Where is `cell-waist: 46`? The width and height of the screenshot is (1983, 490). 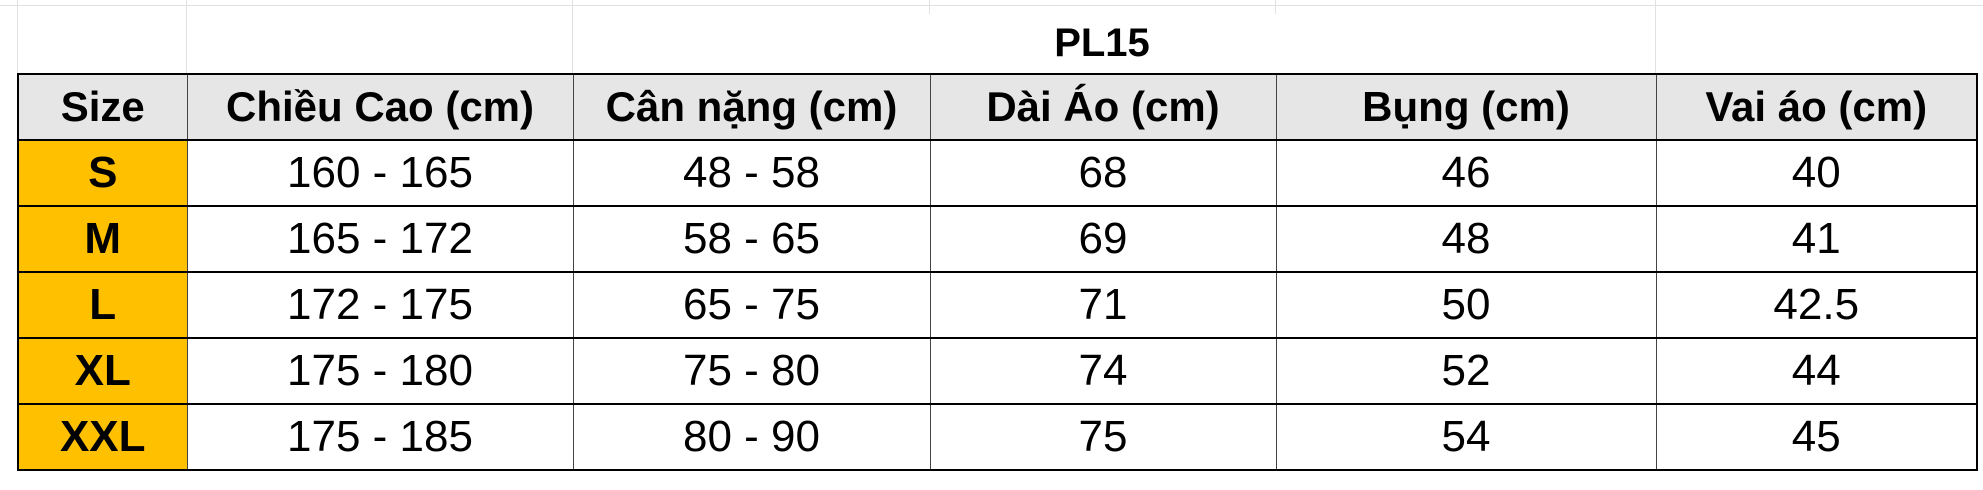
cell-waist: 46 is located at coordinates (1466, 173).